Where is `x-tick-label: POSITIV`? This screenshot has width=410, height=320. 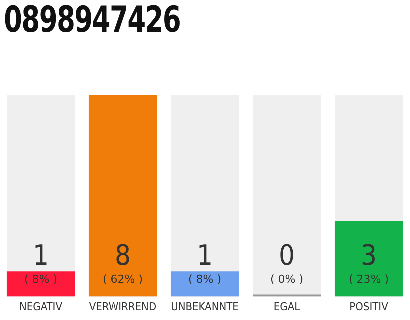 x-tick-label: POSITIV is located at coordinates (369, 307).